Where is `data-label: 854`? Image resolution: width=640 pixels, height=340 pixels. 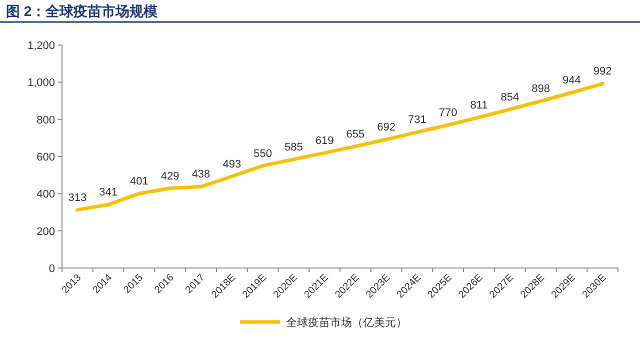 data-label: 854 is located at coordinates (510, 97).